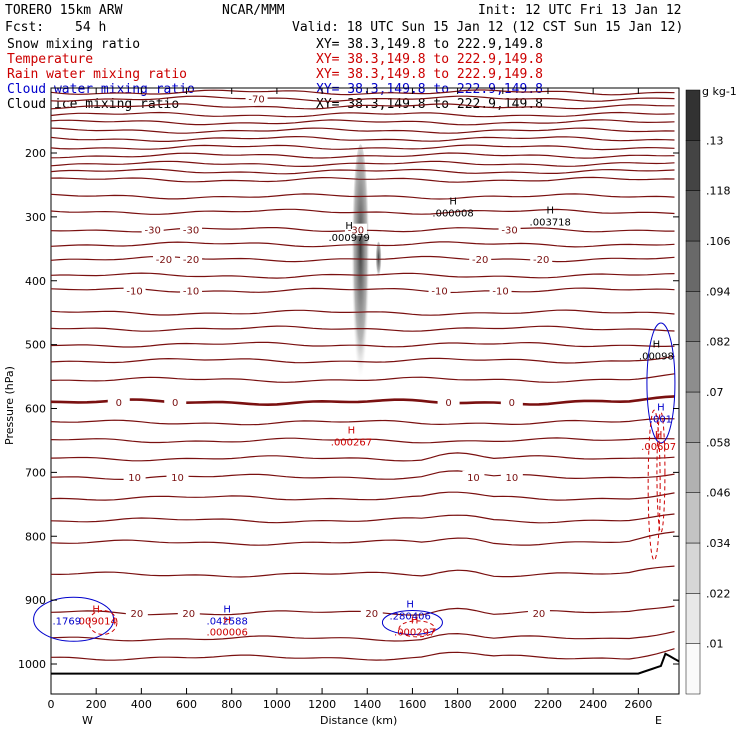 The height and width of the screenshot is (740, 740). I want to click on colorbar-label: .106, so click(718, 241).